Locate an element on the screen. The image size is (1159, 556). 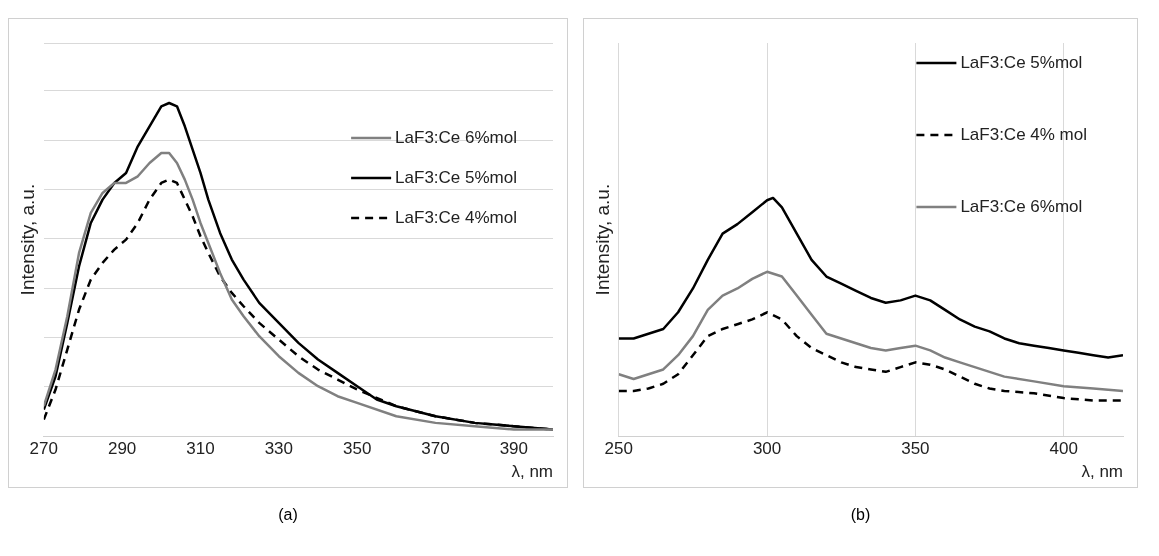
text: (a) is located at coordinates (288, 515).